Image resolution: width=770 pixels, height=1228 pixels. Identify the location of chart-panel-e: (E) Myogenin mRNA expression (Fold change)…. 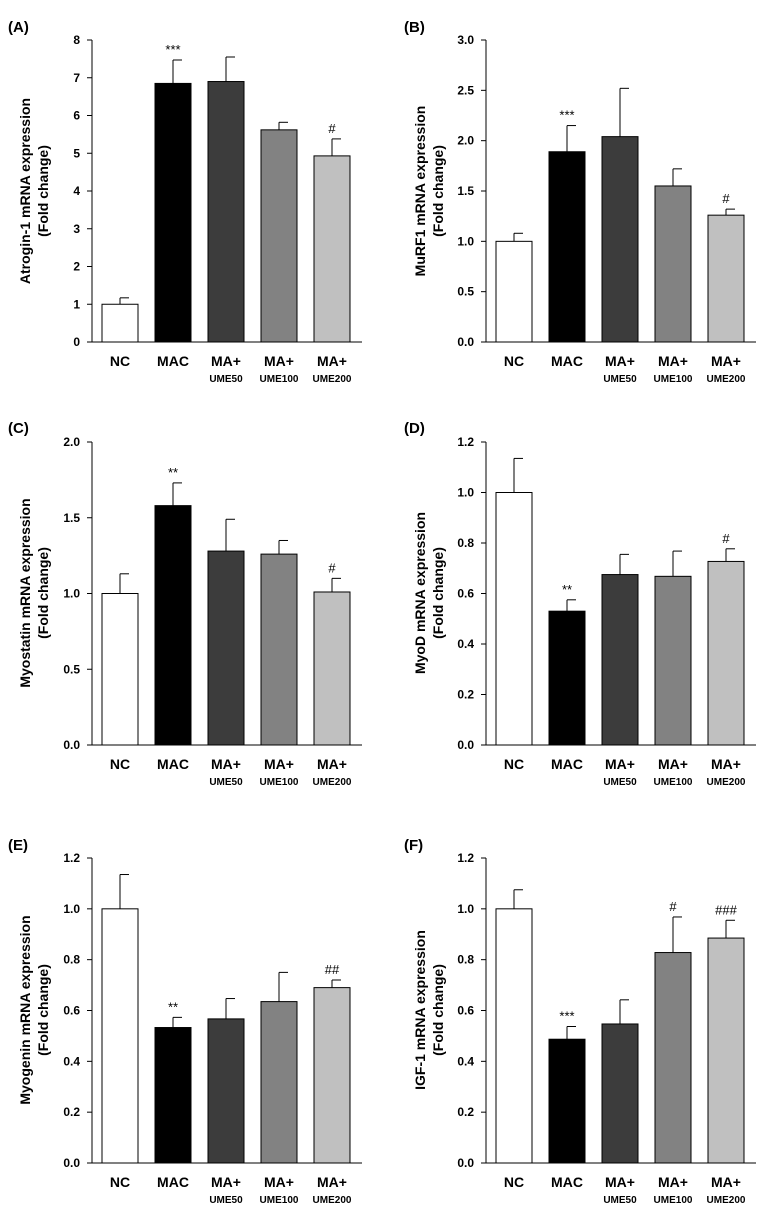
(185, 1021).